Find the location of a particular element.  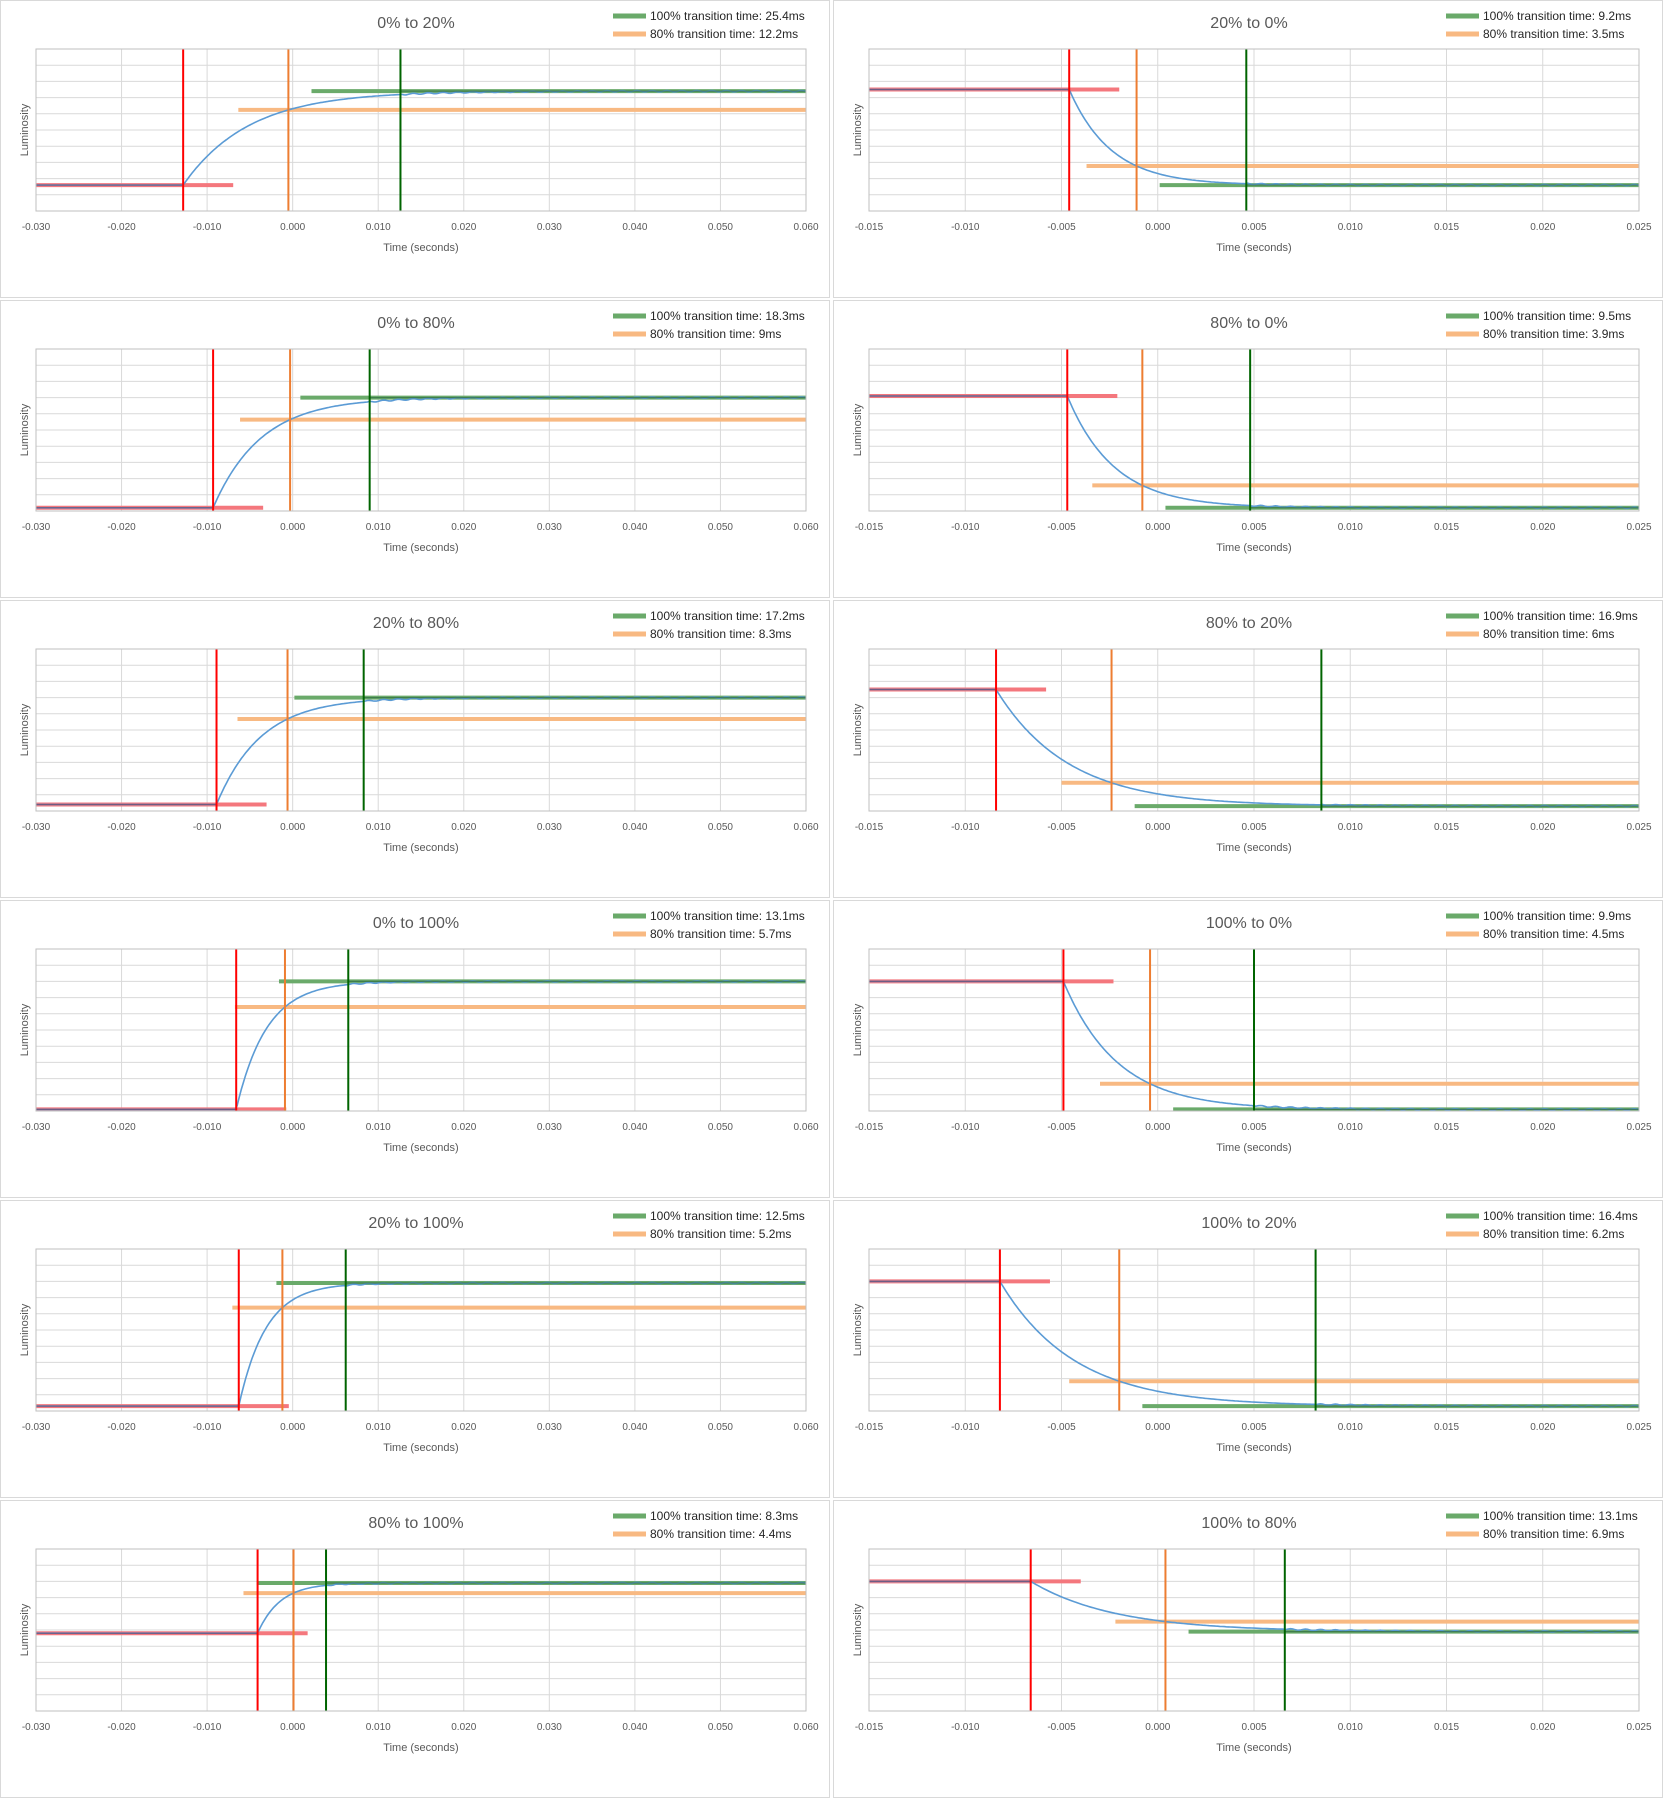

legend-entry-100: 100% transition time: 13.1ms is located at coordinates (727, 916).